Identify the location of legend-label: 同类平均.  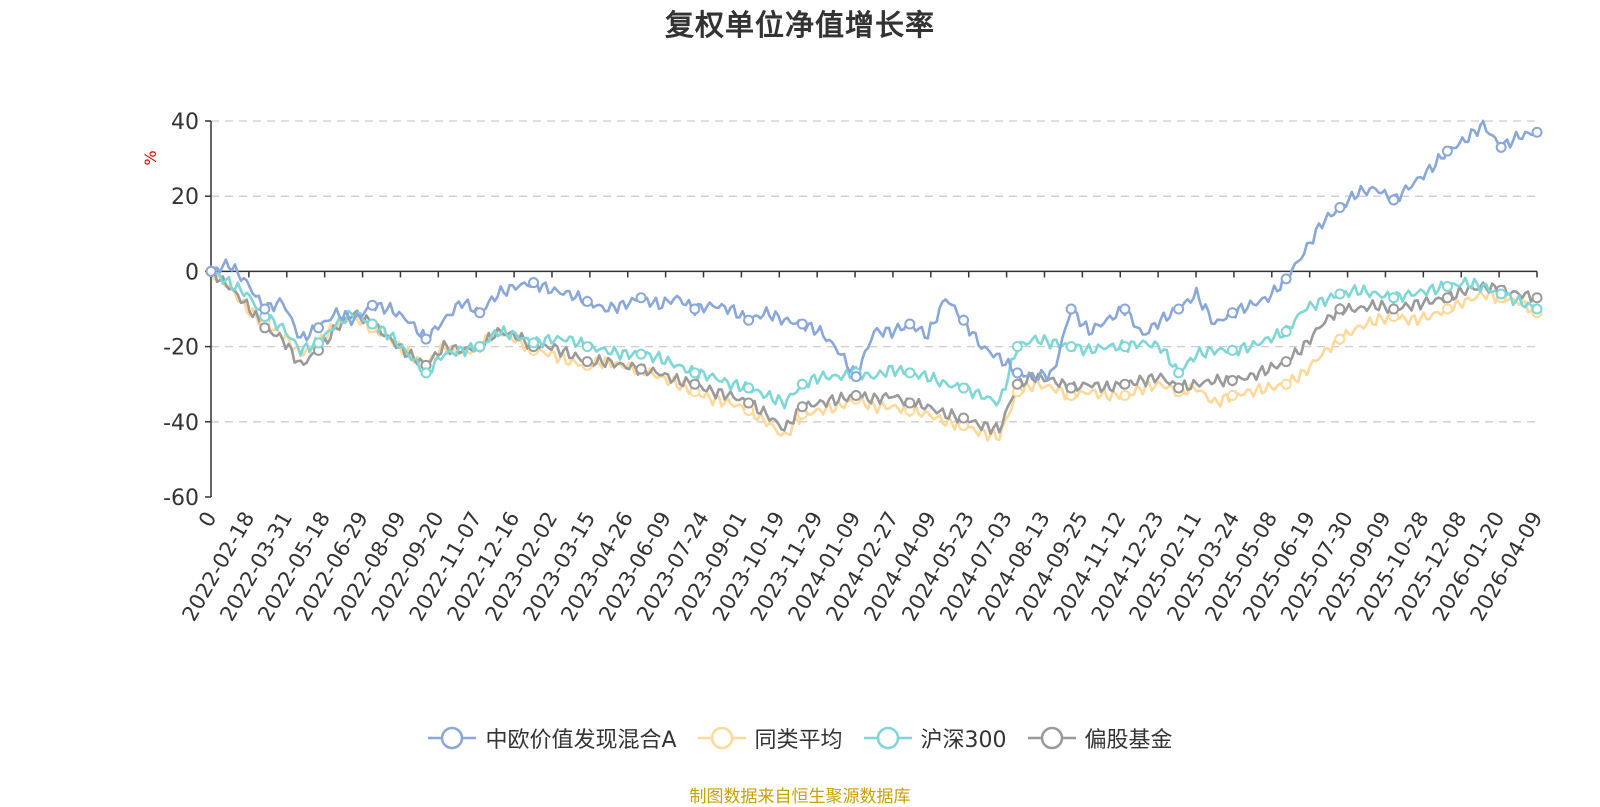
(798, 740).